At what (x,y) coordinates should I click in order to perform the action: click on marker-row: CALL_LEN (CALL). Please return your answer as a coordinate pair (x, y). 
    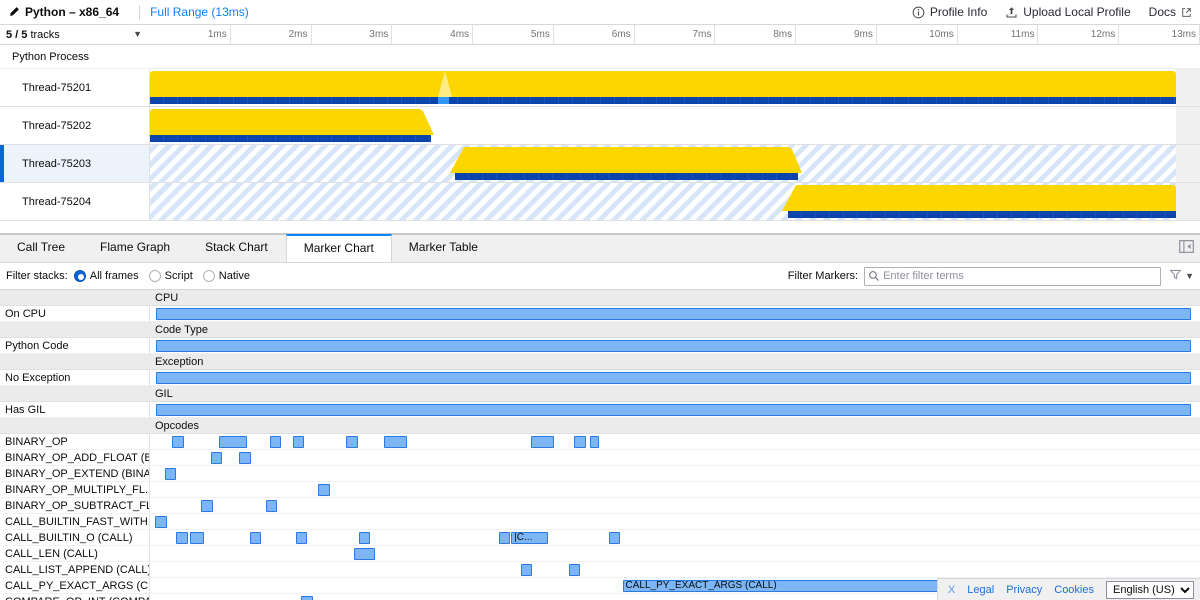
    Looking at the image, I should click on (600, 554).